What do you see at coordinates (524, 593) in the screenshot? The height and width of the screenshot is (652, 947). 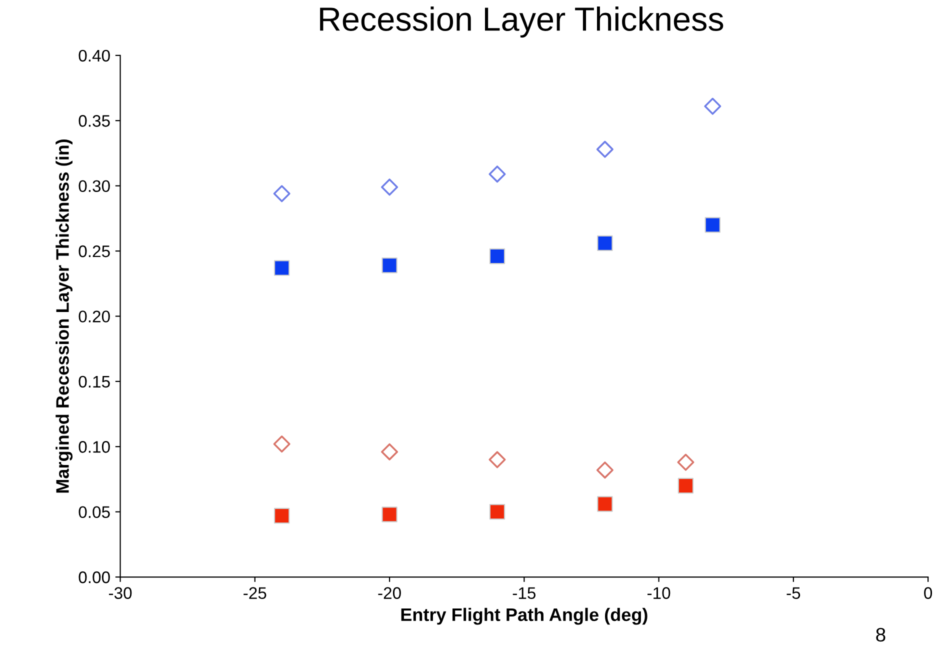 I see `x-tick-label: -15` at bounding box center [524, 593].